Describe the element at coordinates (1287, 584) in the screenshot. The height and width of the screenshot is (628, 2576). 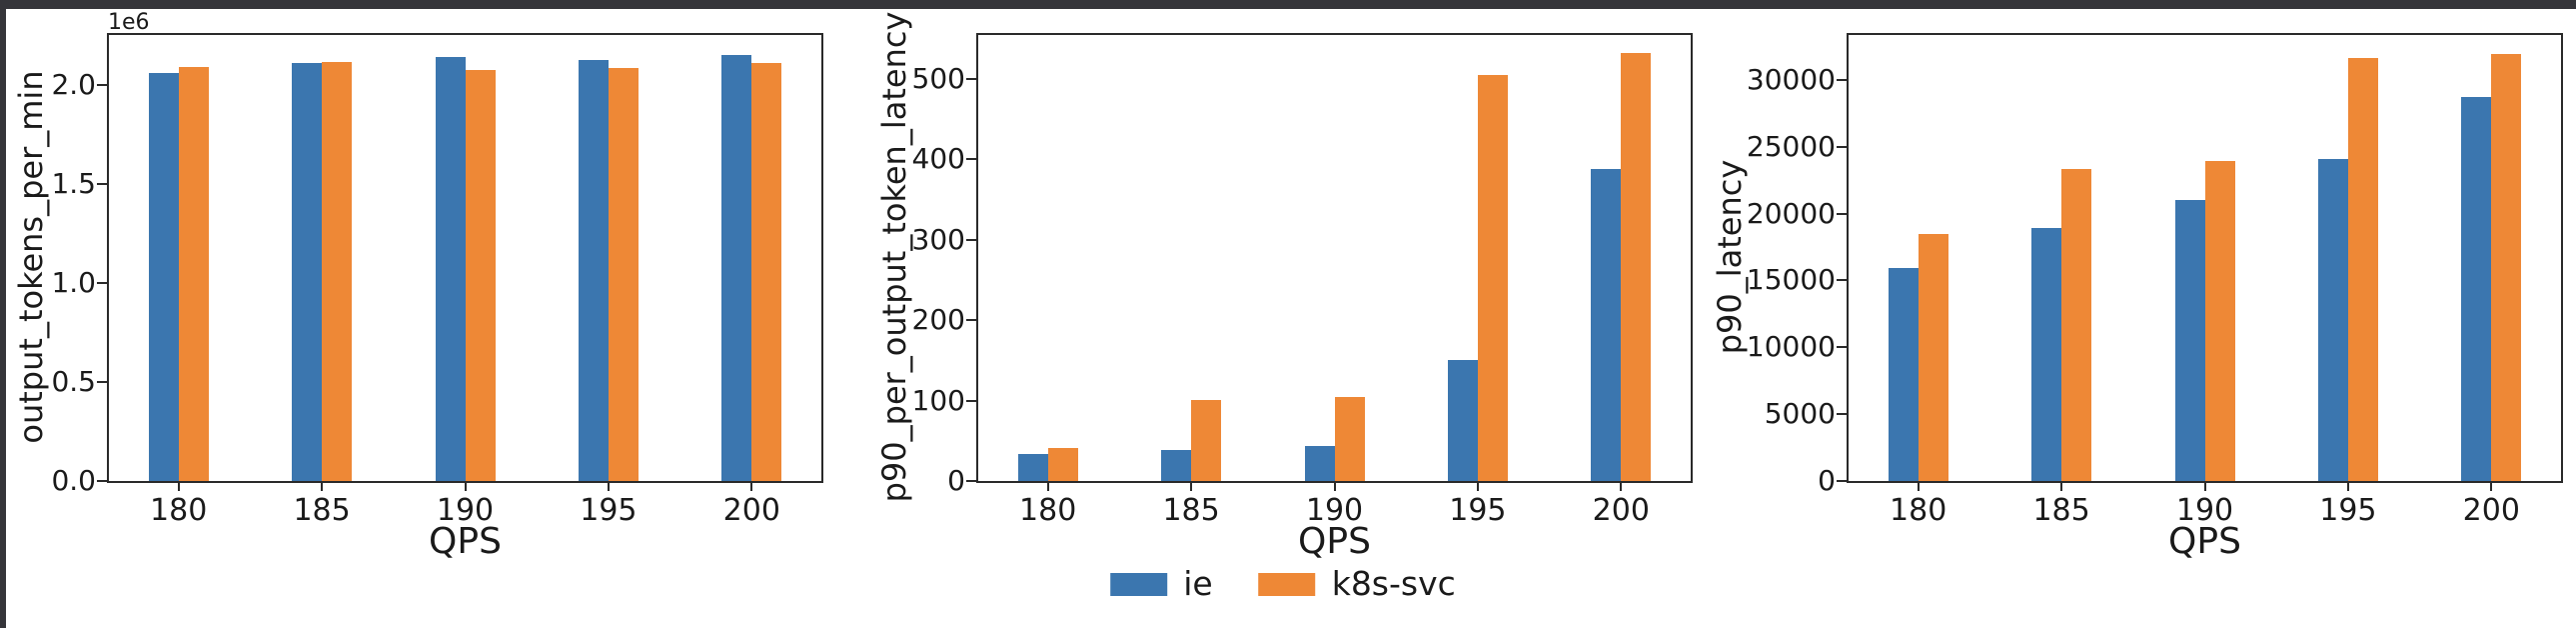
I see `legend-swatch-k8s-svc` at that location.